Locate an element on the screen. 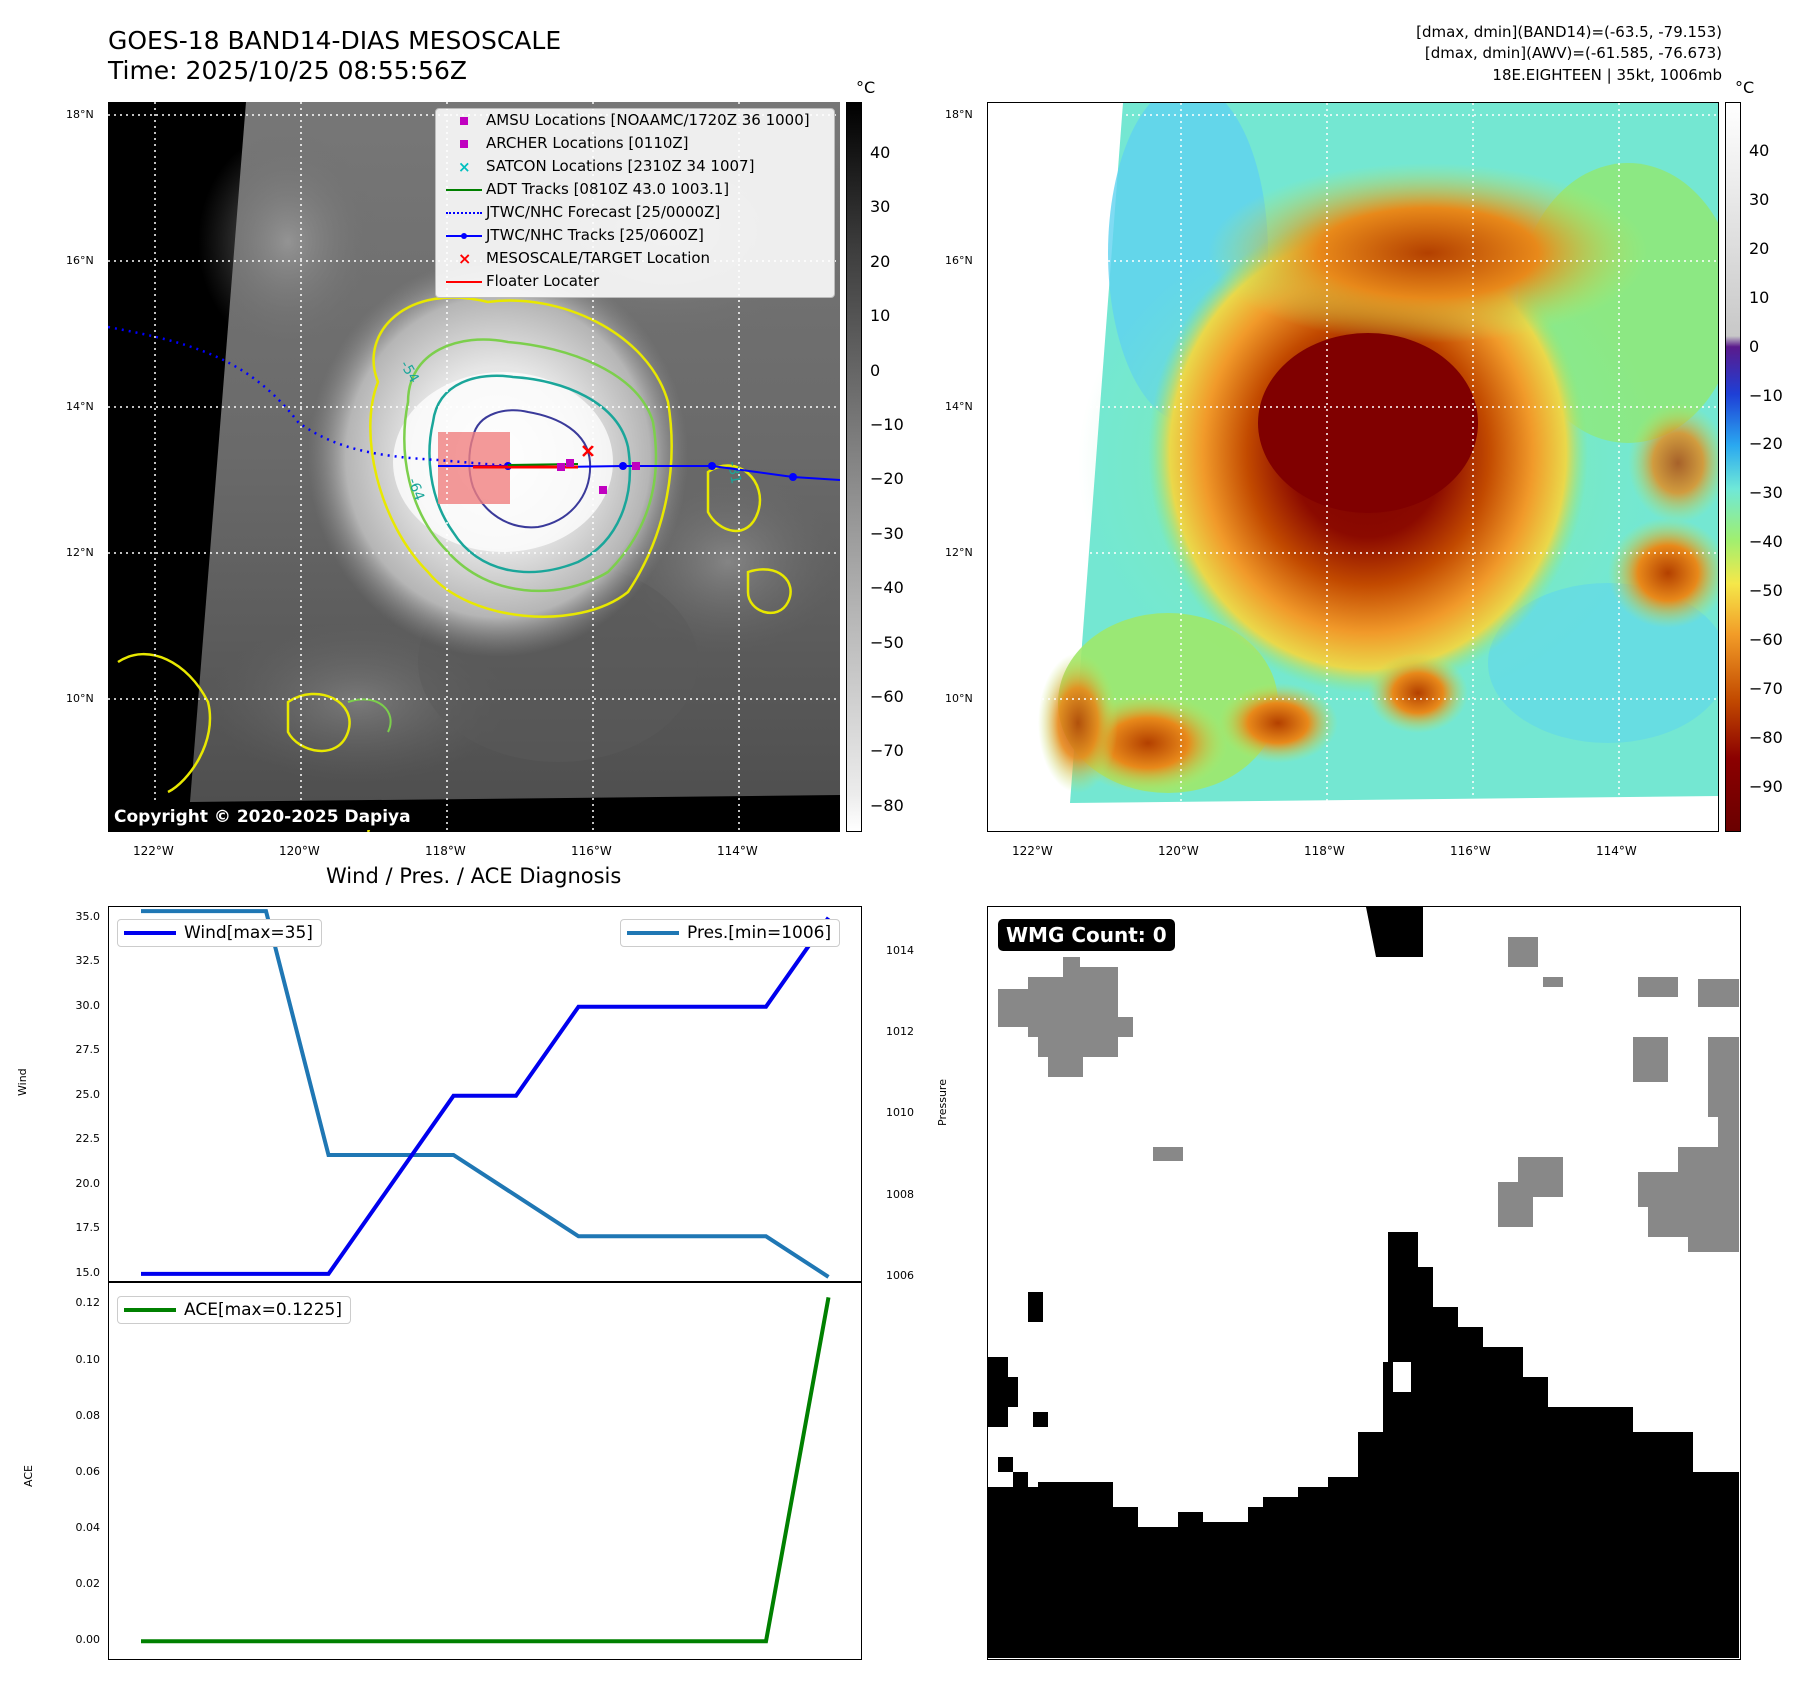 This screenshot has height=1690, width=1801. ir-lon-tick-116: 116°W is located at coordinates (591, 851).